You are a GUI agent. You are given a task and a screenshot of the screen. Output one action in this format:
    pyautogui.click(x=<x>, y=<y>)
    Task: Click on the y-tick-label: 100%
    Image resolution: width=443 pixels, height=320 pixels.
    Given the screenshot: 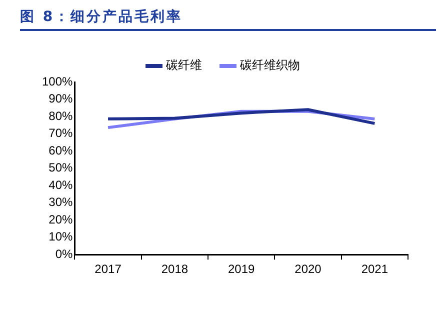 What is the action you would take?
    pyautogui.click(x=58, y=81)
    